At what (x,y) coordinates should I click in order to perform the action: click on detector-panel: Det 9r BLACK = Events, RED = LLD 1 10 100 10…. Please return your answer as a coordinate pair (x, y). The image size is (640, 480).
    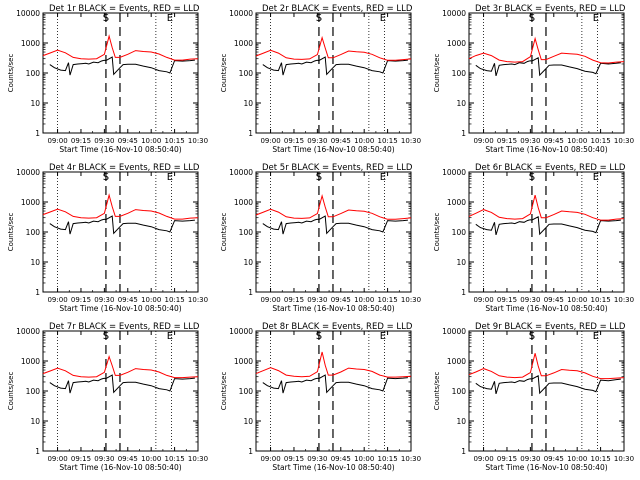
    Looking at the image, I should click on (533, 397).